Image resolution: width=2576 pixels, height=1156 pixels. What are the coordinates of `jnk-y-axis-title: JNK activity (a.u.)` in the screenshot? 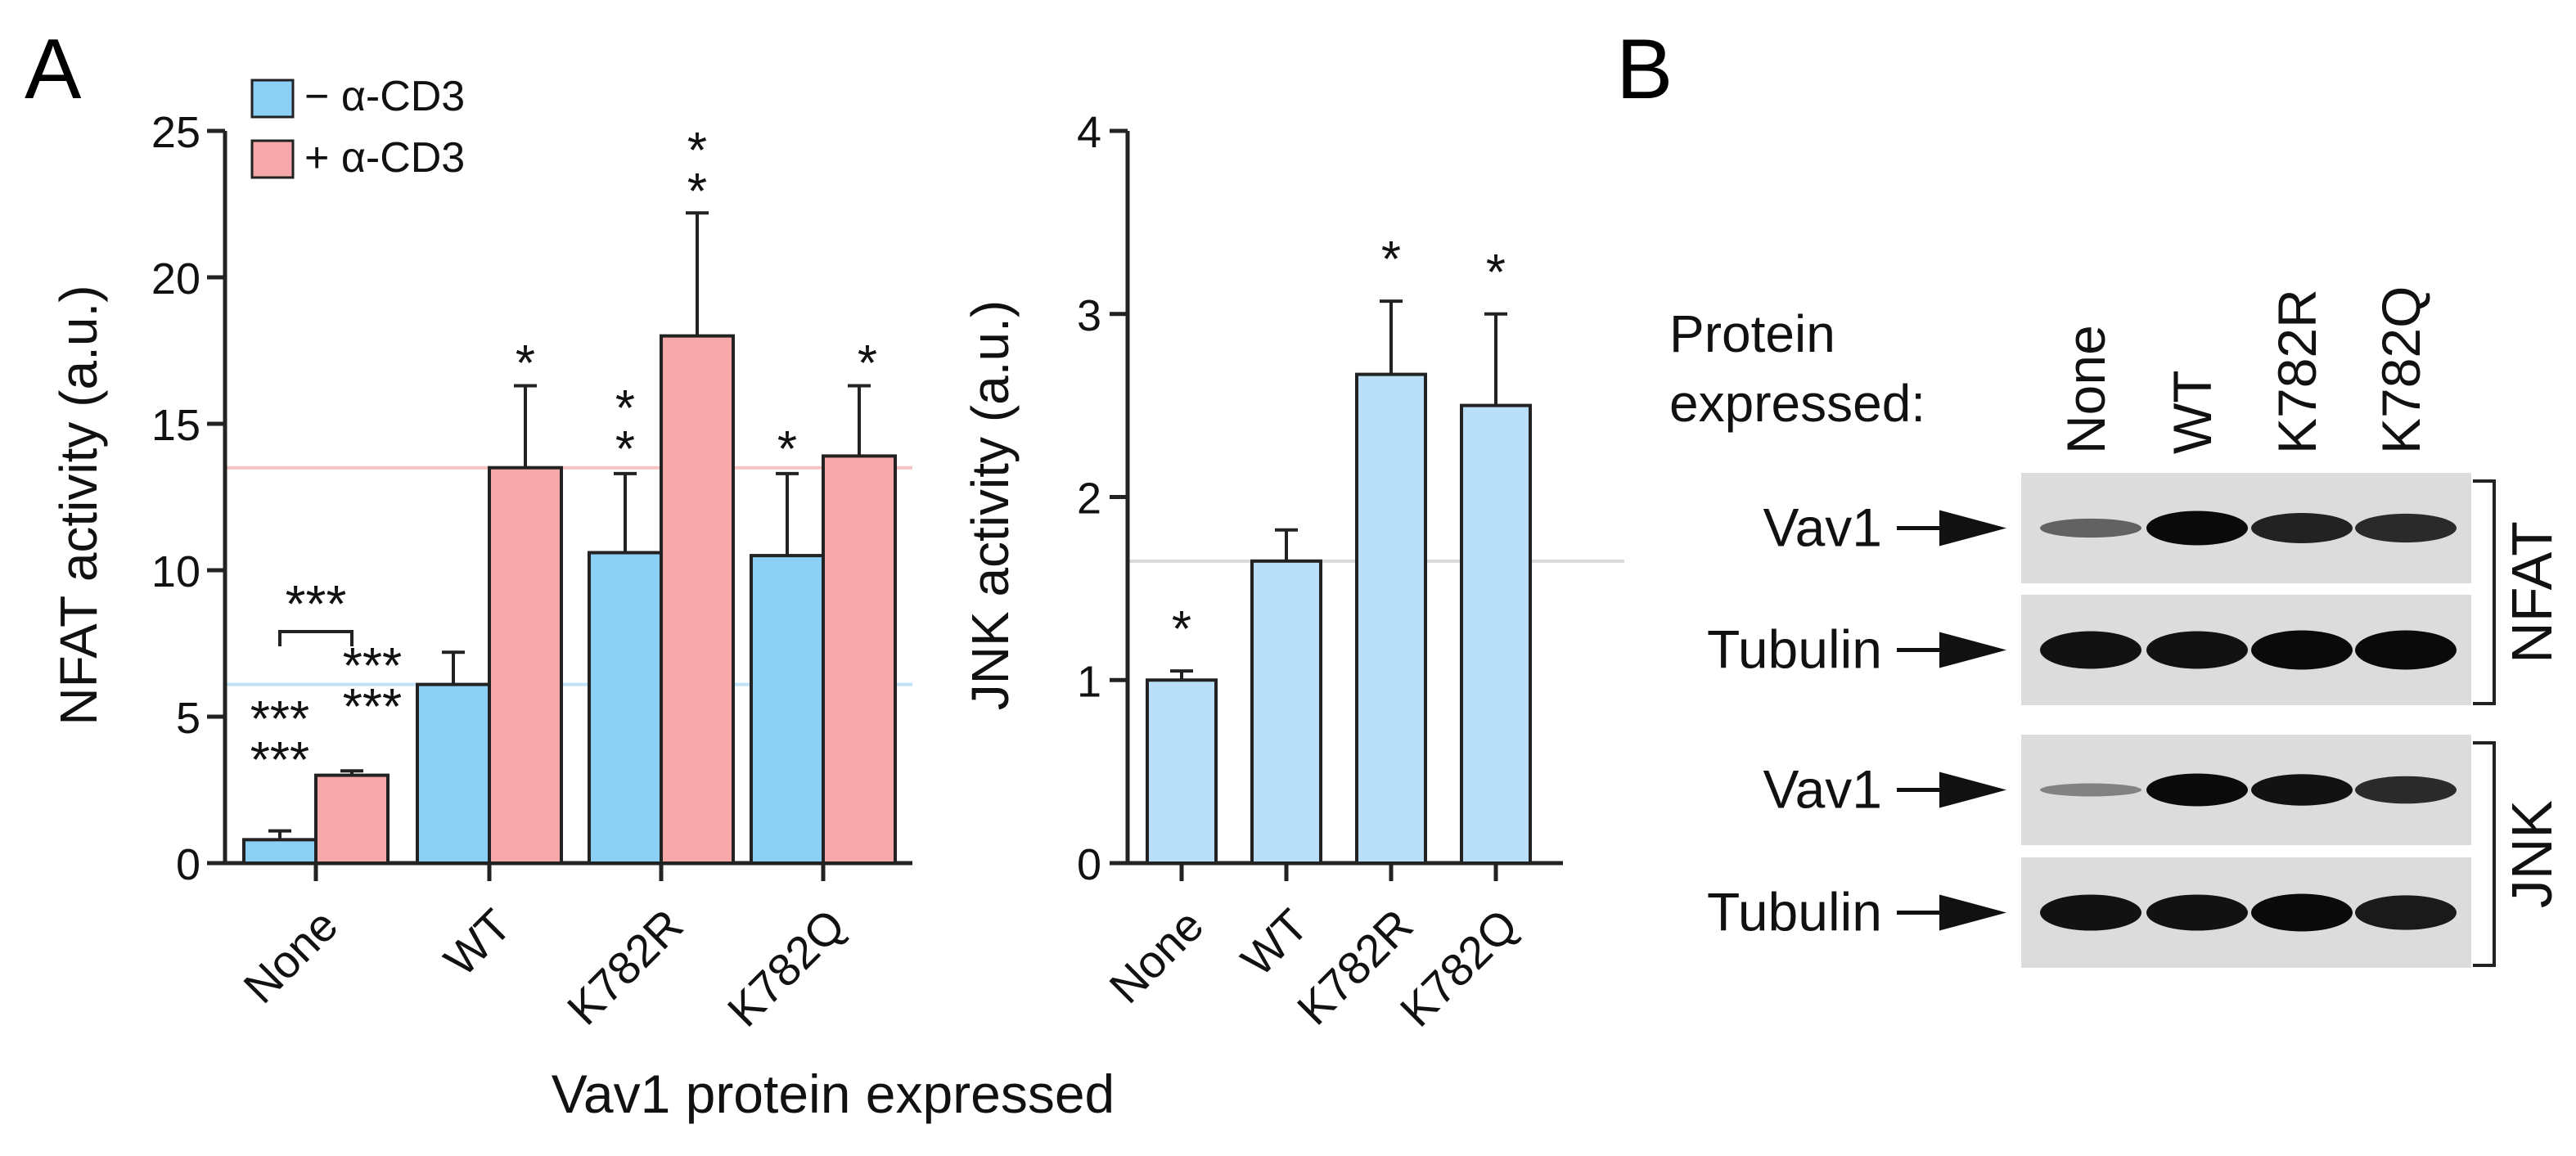 It's located at (990, 505).